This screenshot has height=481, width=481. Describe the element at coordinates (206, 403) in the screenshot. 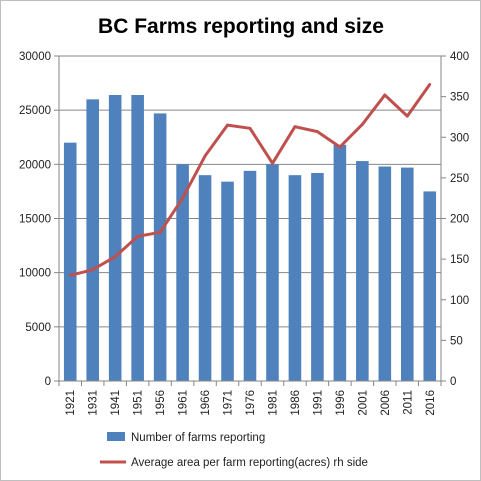

I see `x-tick-label-1966: 1966` at that location.